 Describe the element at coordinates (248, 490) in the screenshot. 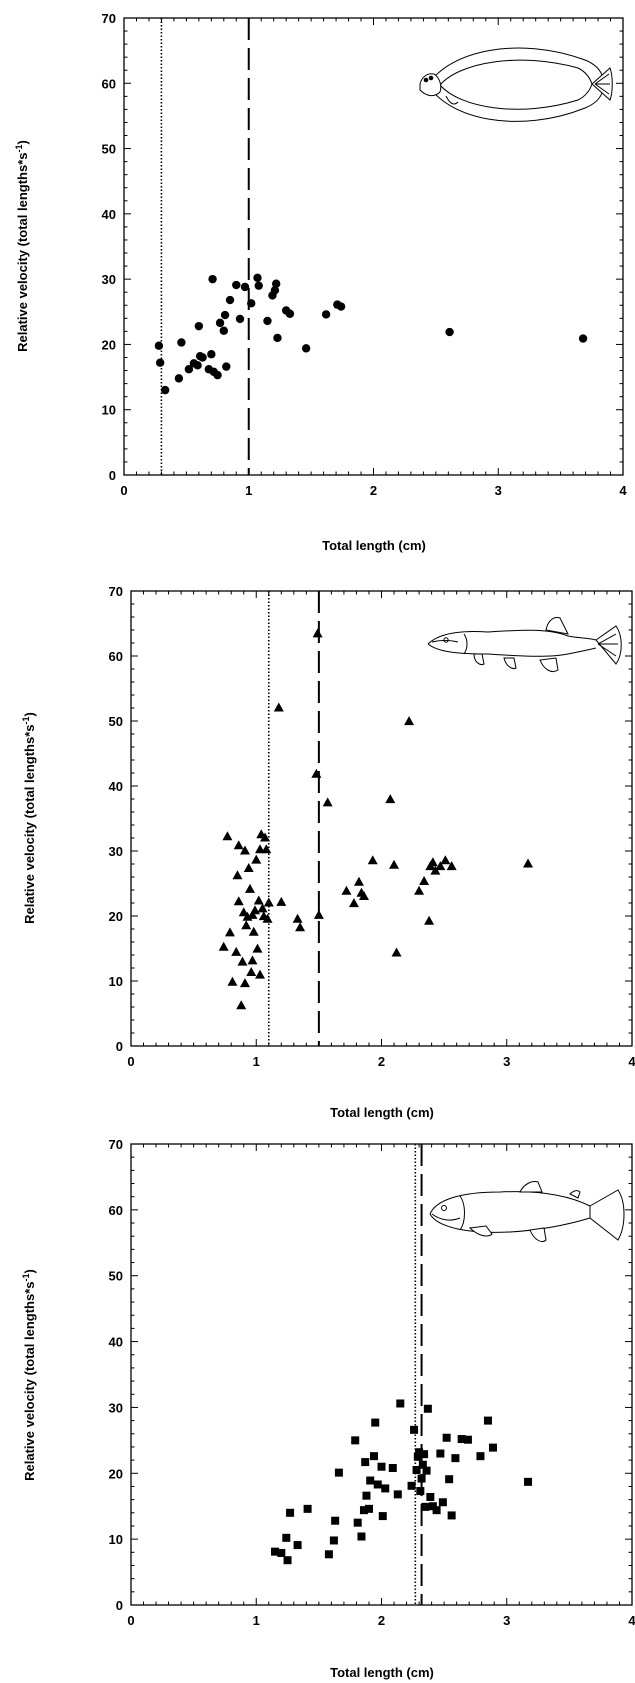

I see `x-tick-label: 1` at that location.